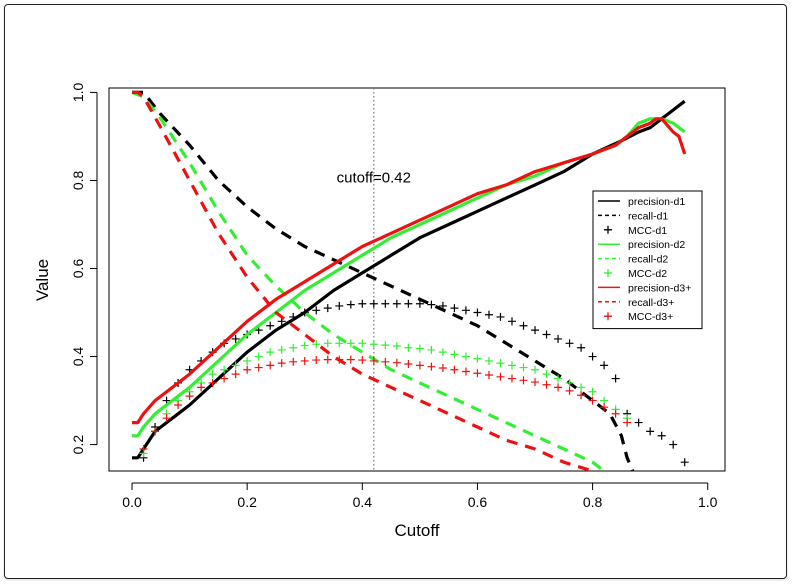 Image resolution: width=793 pixels, height=585 pixels. What do you see at coordinates (708, 502) in the screenshot?
I see `x-tick-label: 1.0` at bounding box center [708, 502].